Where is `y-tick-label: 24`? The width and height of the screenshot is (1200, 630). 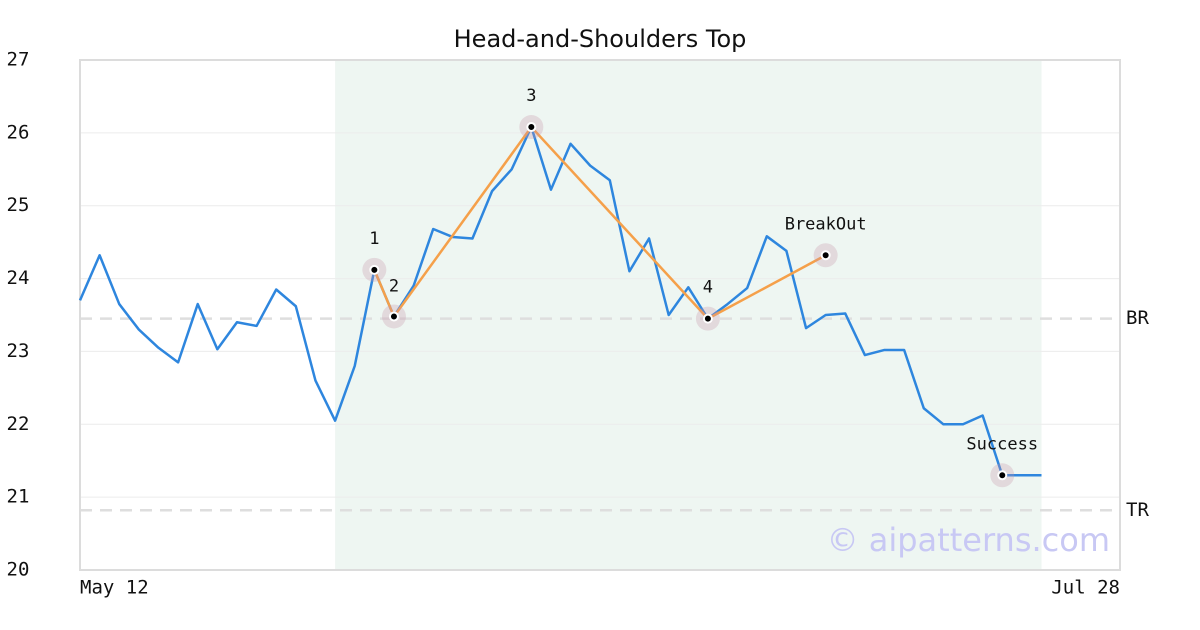
y-tick-label: 24 is located at coordinates (18, 278).